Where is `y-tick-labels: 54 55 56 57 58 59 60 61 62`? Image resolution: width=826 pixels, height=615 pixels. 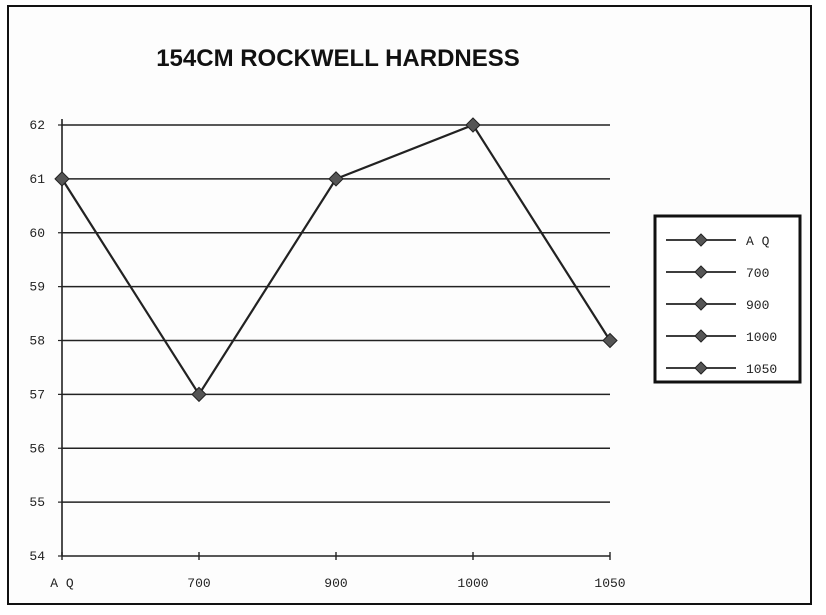
y-tick-labels: 54 55 56 57 58 59 60 61 62 is located at coordinates (37, 341).